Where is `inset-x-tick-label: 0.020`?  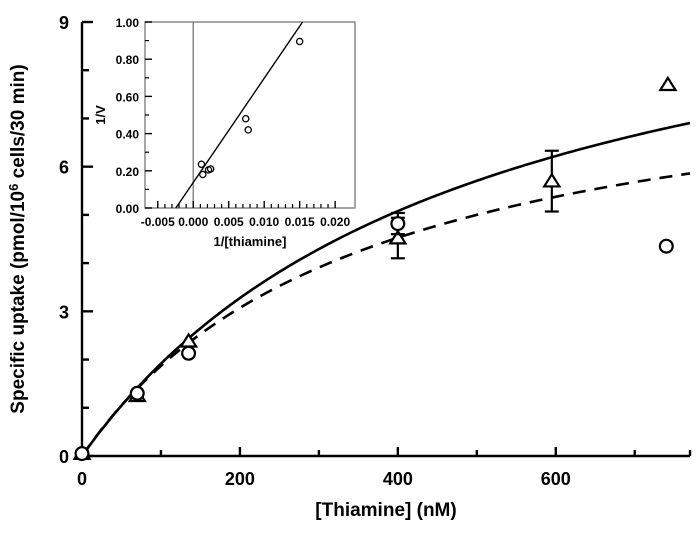
inset-x-tick-label: 0.020 is located at coordinates (335, 222).